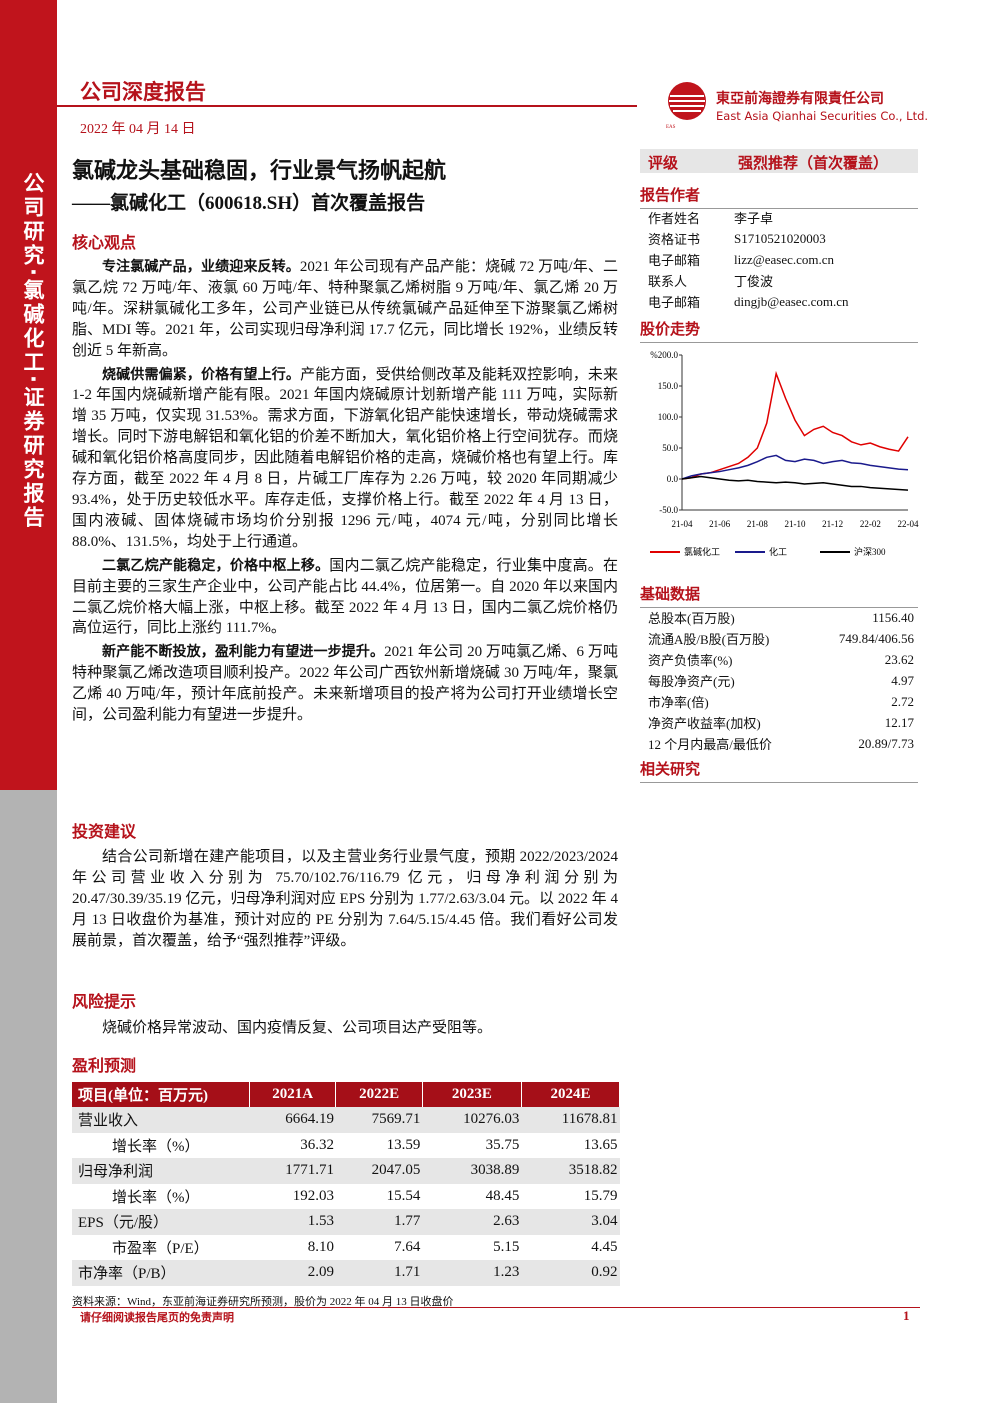 The image size is (992, 1403). Describe the element at coordinates (682, 524) in the screenshot. I see `x-tick-label: 21-04` at that location.